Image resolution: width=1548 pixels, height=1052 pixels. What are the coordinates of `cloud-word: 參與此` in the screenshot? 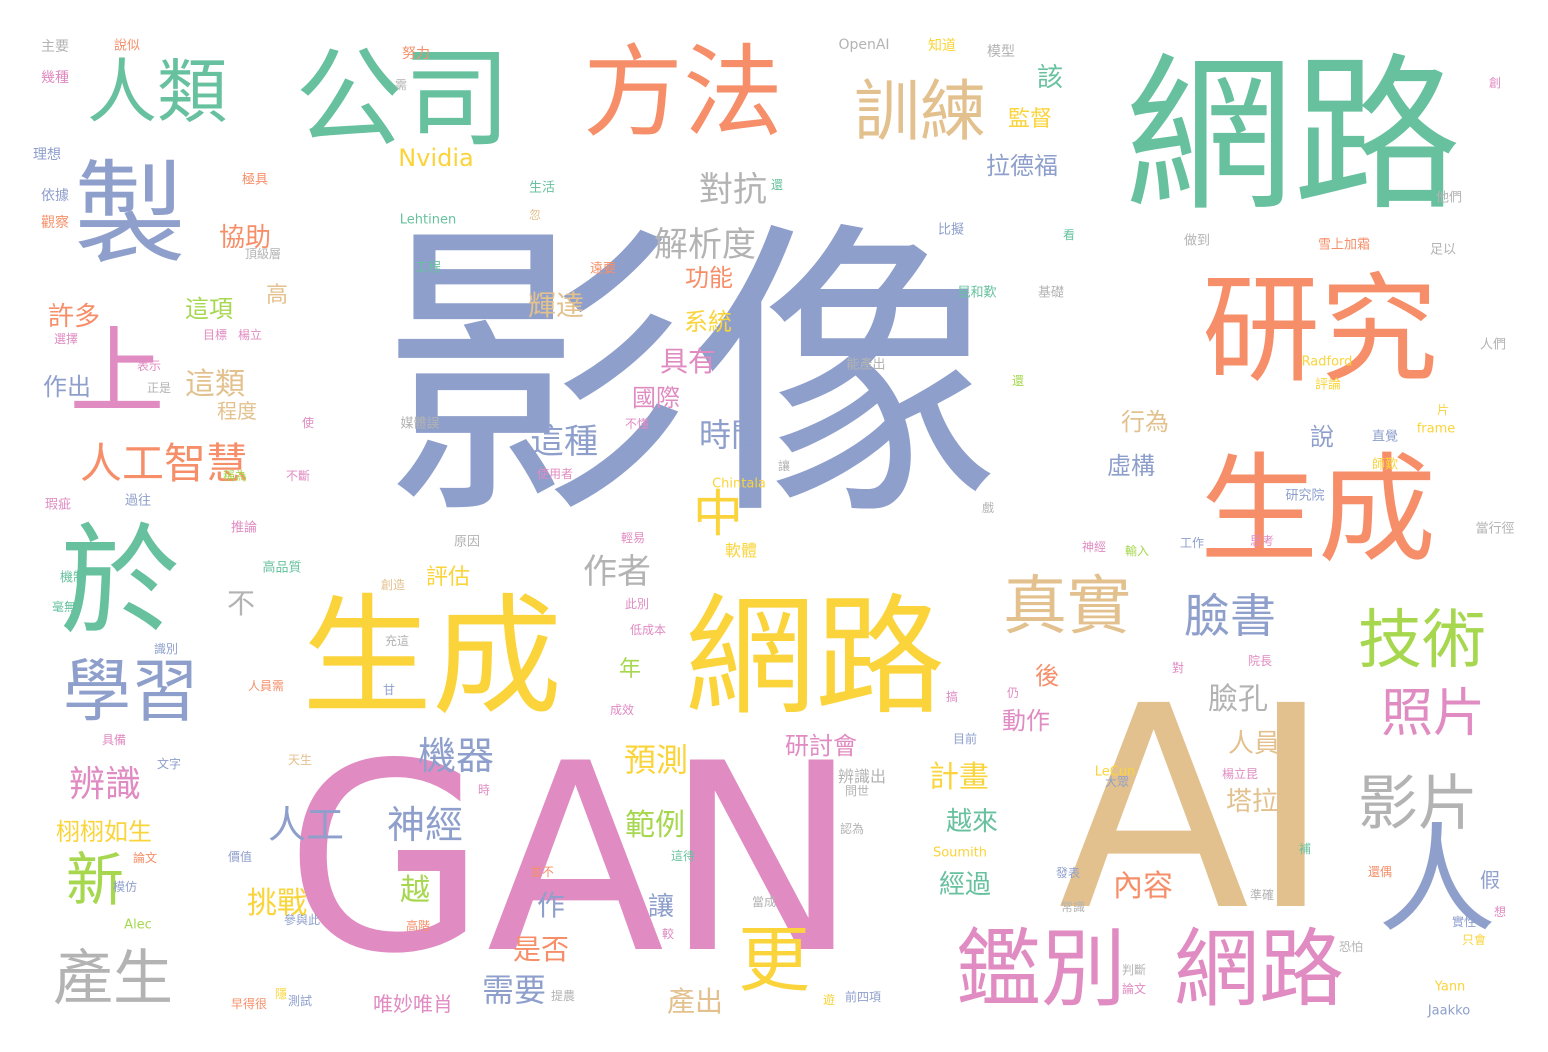 It's located at (302, 920).